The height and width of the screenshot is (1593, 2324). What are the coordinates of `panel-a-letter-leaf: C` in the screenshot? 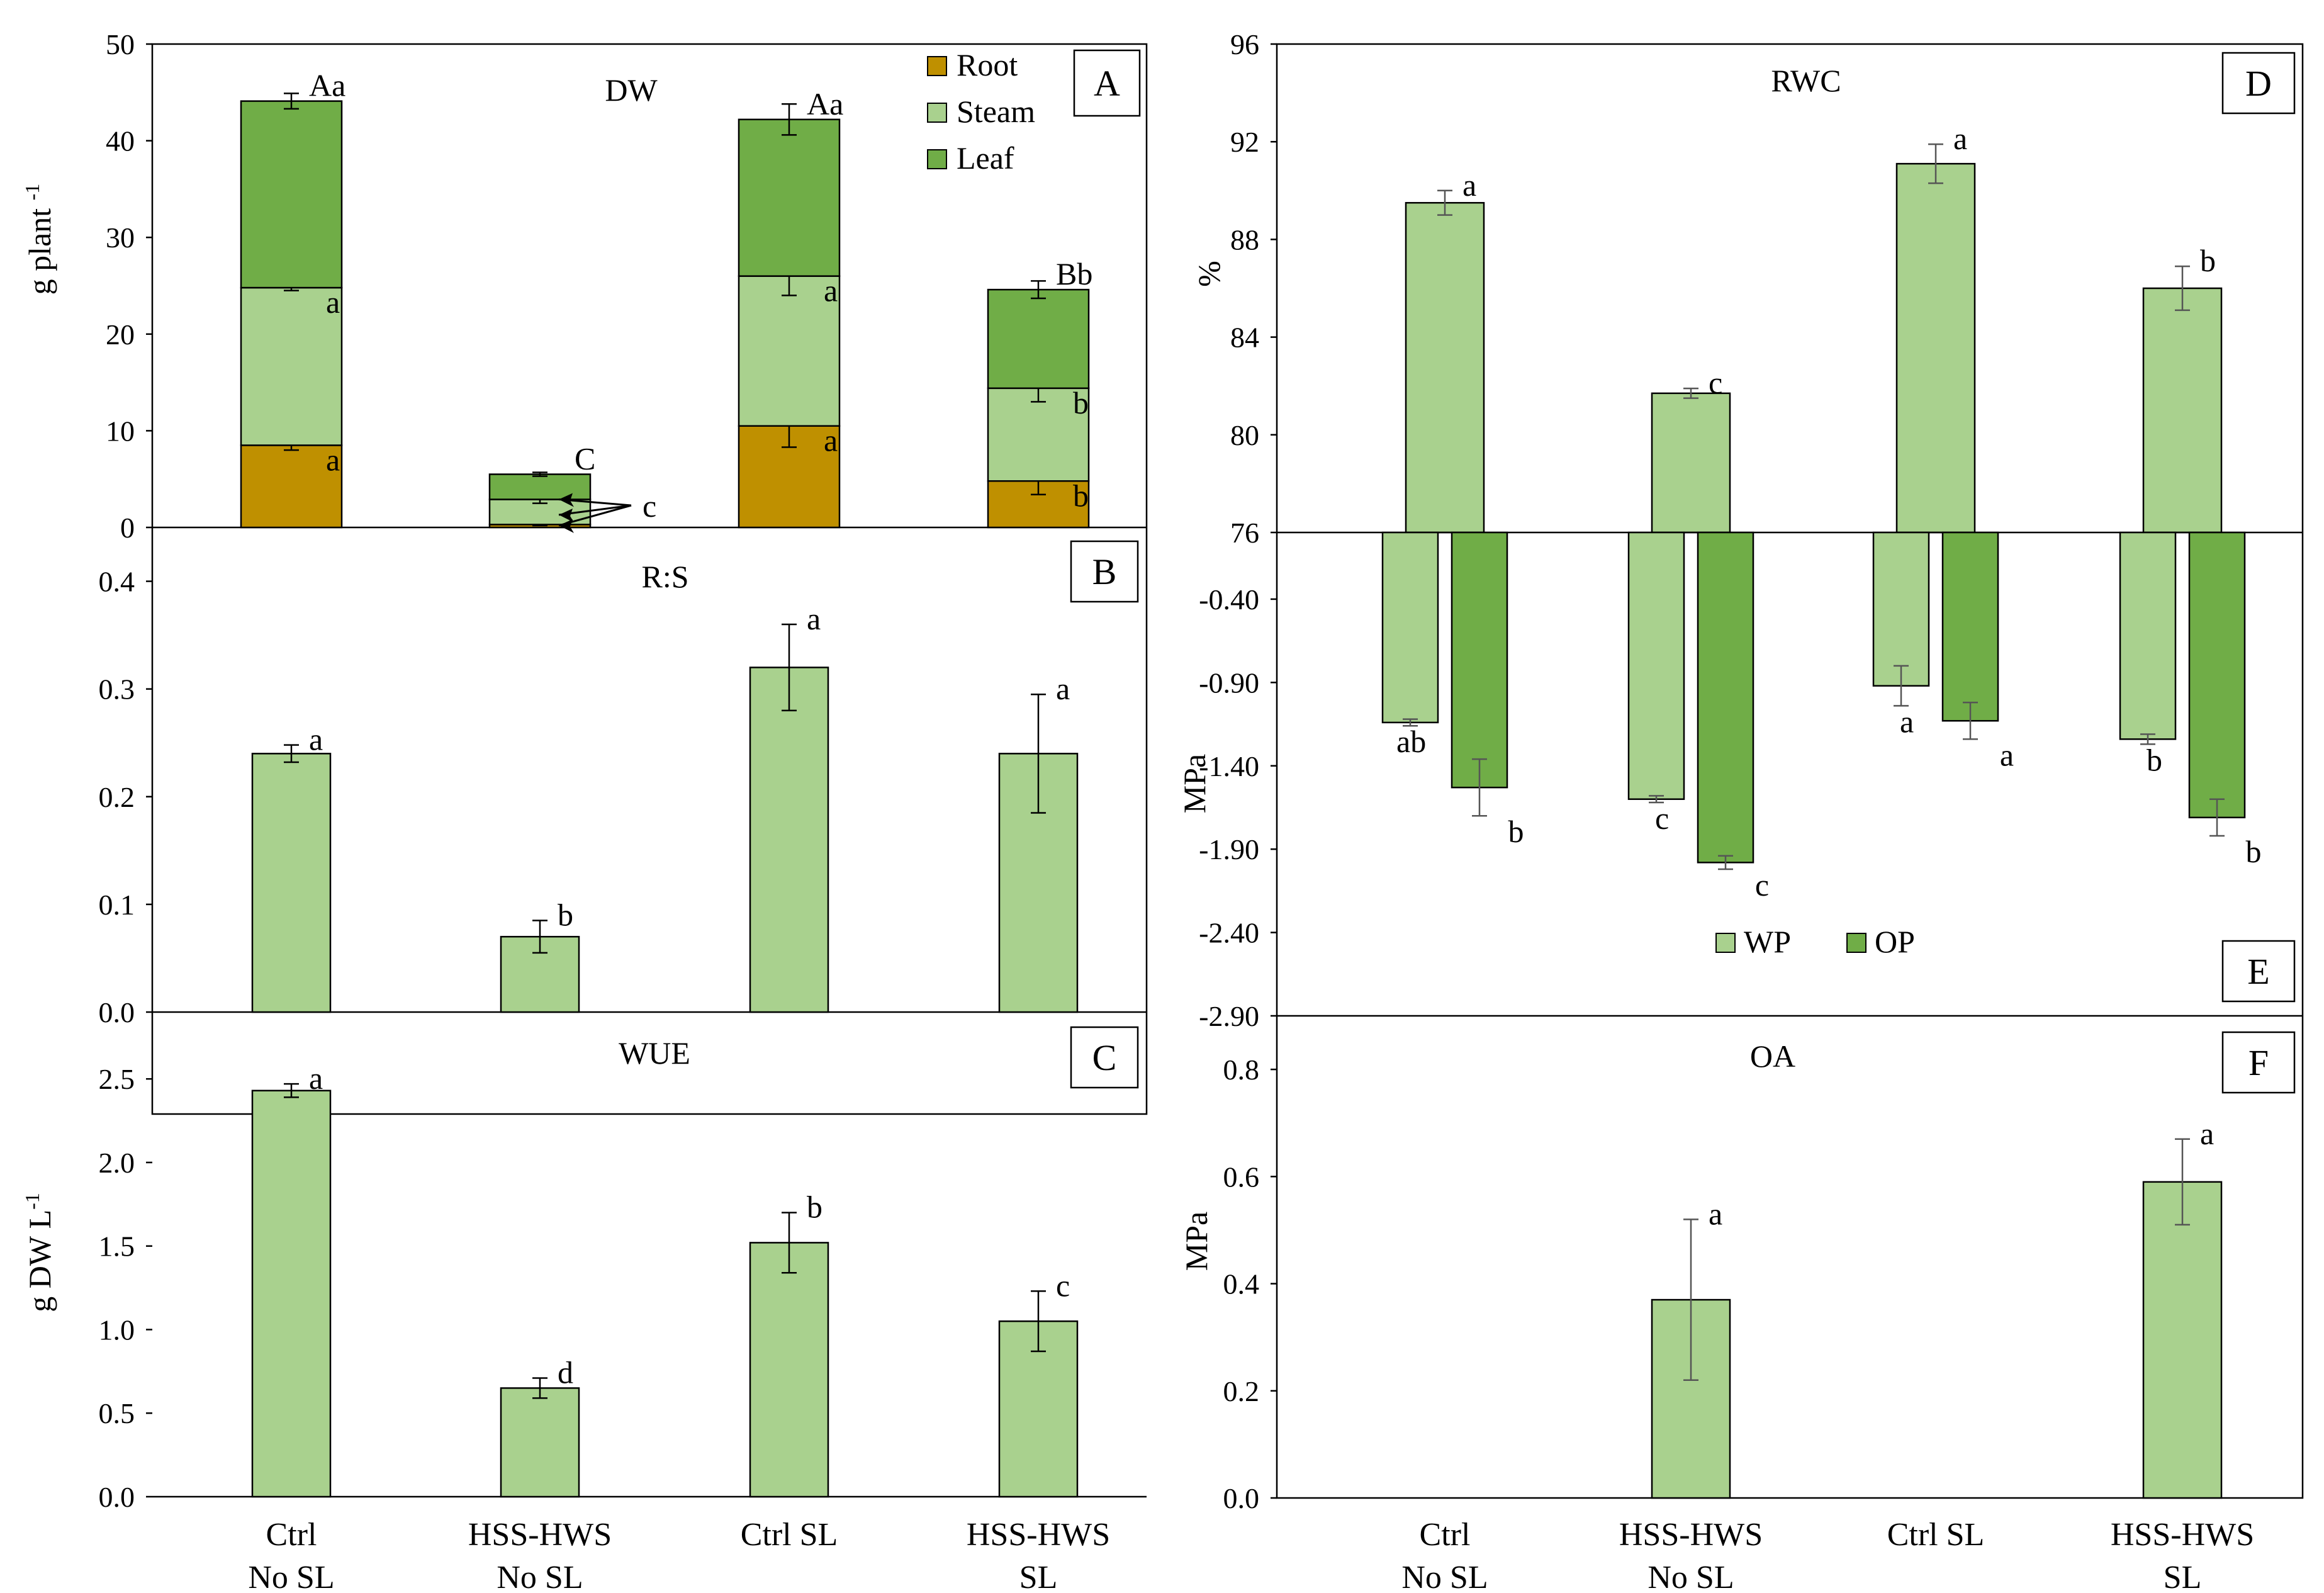 It's located at (585, 458).